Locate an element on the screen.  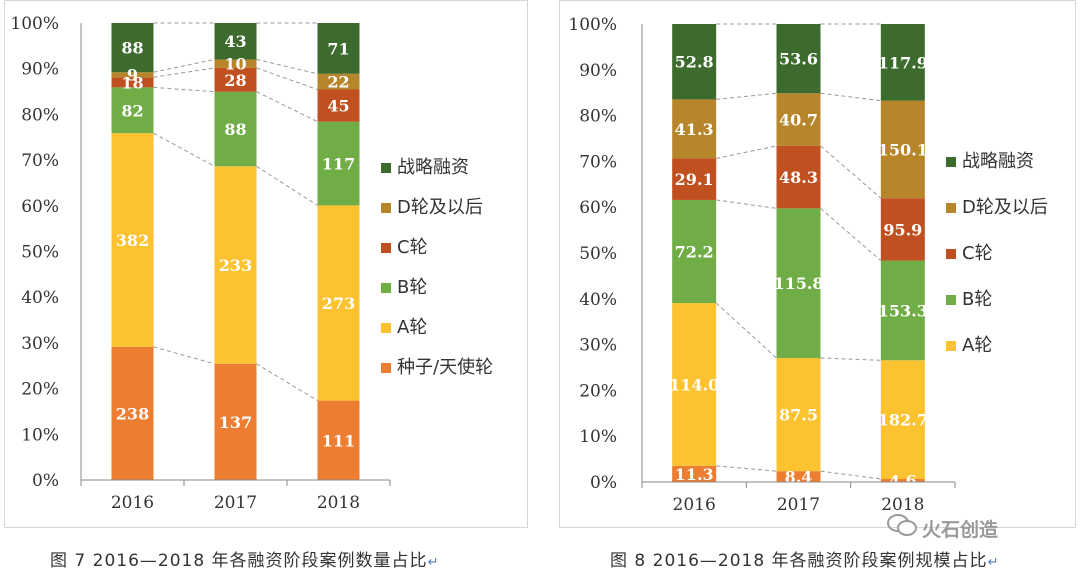
data-label: 41.3 is located at coordinates (694, 129).